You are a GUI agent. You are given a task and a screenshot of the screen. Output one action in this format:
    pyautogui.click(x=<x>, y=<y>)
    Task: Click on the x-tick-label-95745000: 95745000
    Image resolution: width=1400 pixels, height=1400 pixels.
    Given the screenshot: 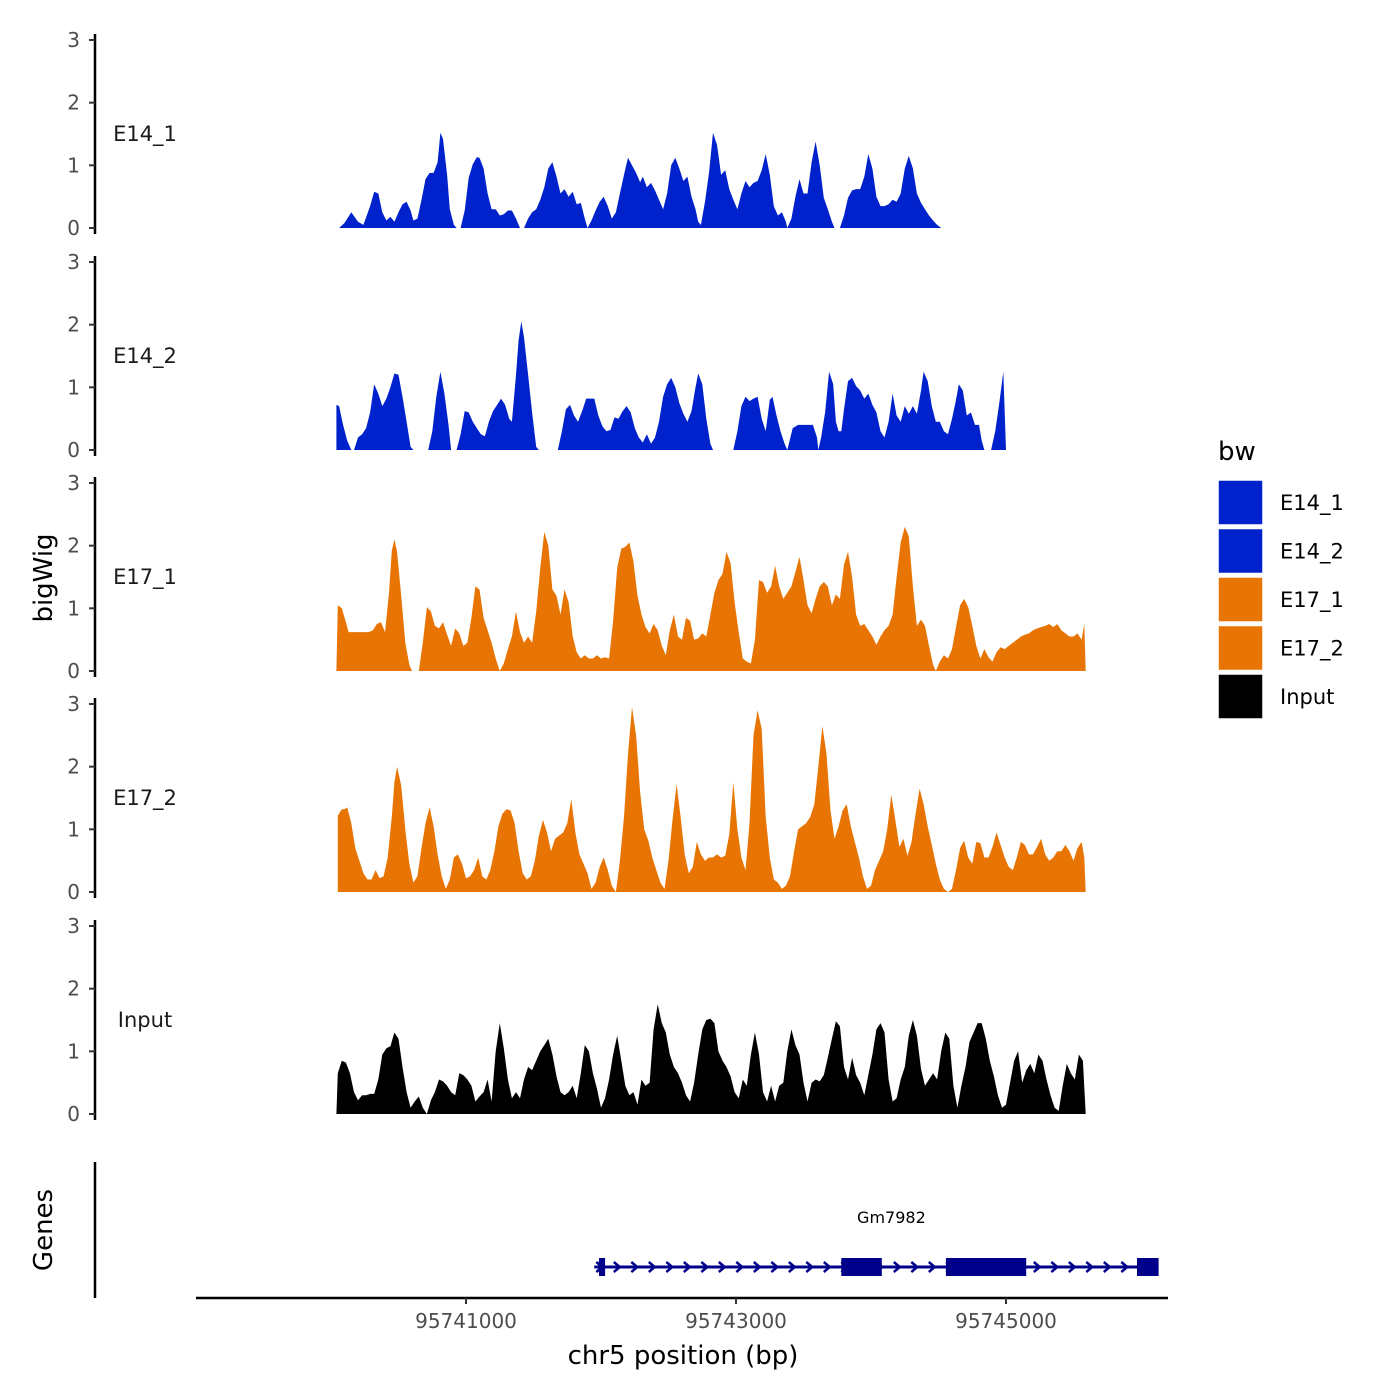 What is the action you would take?
    pyautogui.click(x=1006, y=1321)
    